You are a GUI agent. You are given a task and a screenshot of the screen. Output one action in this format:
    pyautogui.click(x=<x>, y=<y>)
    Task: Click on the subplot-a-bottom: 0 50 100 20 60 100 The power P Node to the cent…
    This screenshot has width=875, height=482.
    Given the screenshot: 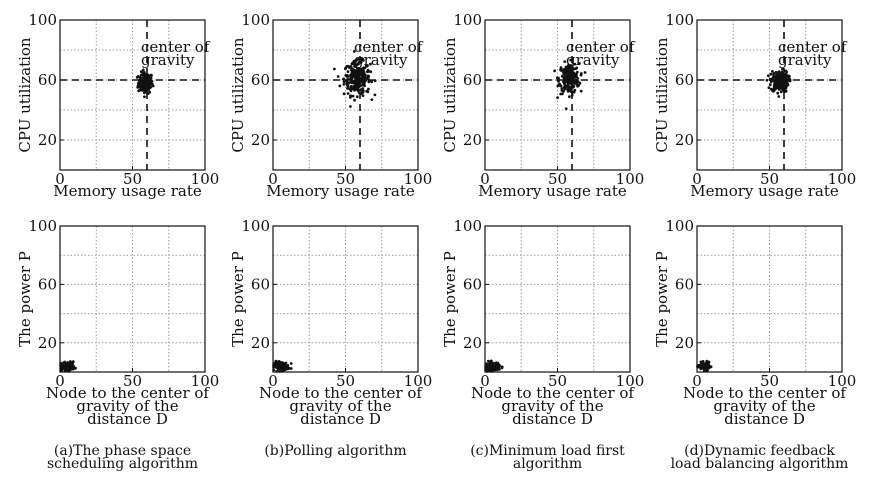 What is the action you would take?
    pyautogui.click(x=117, y=322)
    